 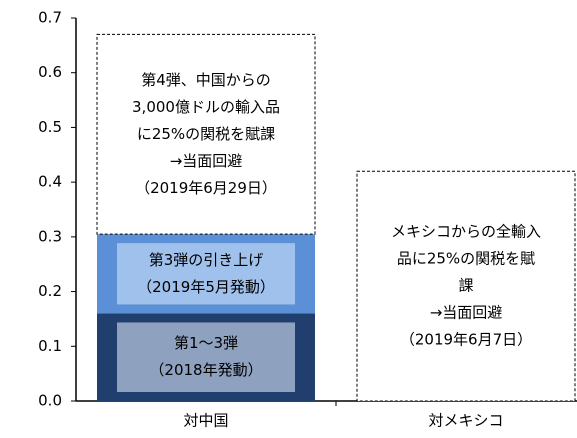 What do you see at coordinates (50, 72) in the screenshot?
I see `y-tick-label: 0.6` at bounding box center [50, 72].